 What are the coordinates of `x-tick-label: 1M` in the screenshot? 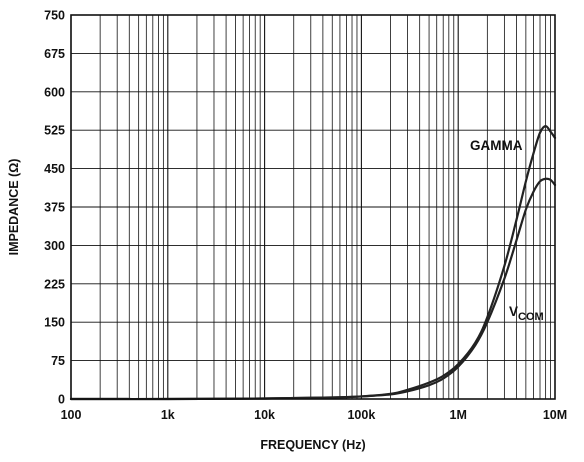 It's located at (458, 415).